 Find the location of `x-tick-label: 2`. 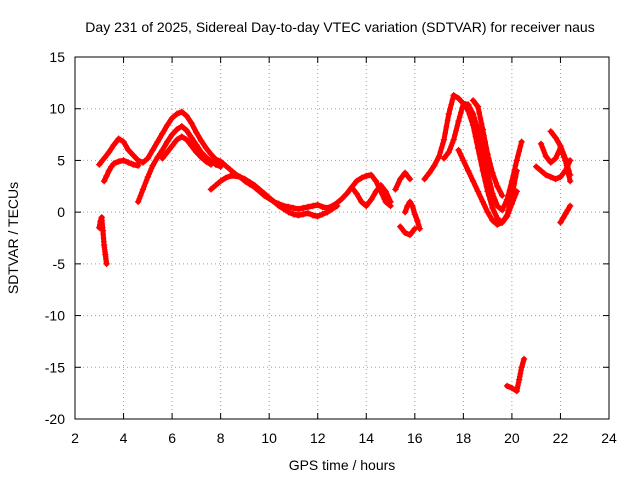

x-tick-label: 2 is located at coordinates (75, 438).